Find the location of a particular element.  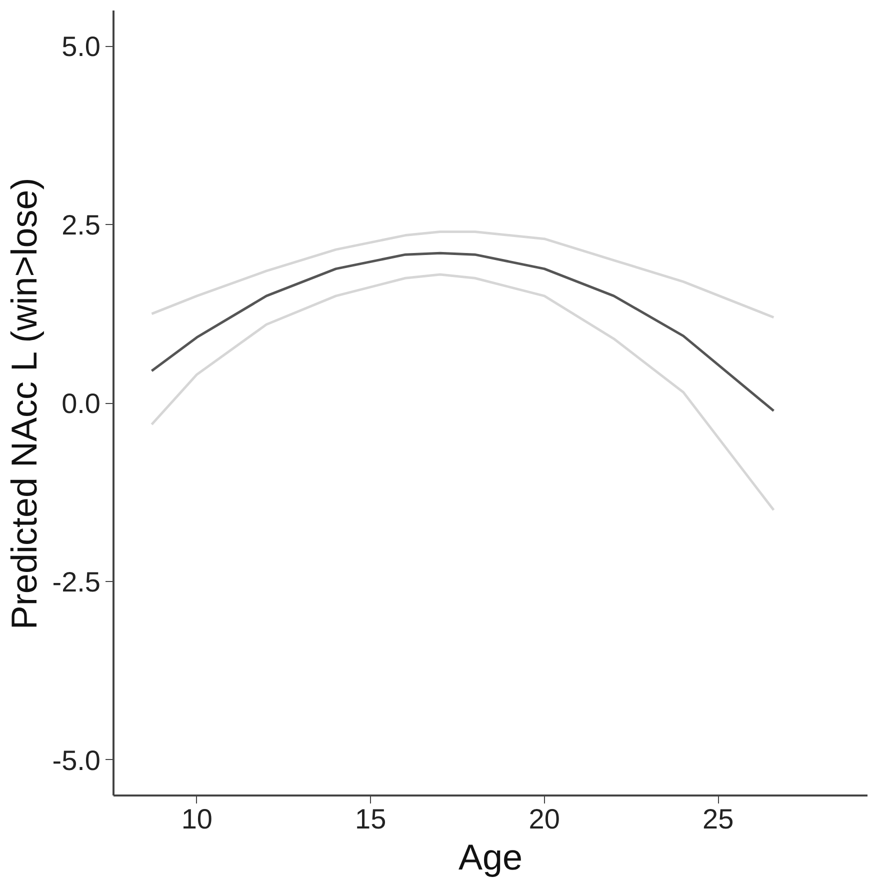

y-tick-label: -5.0 is located at coordinates (76, 760).